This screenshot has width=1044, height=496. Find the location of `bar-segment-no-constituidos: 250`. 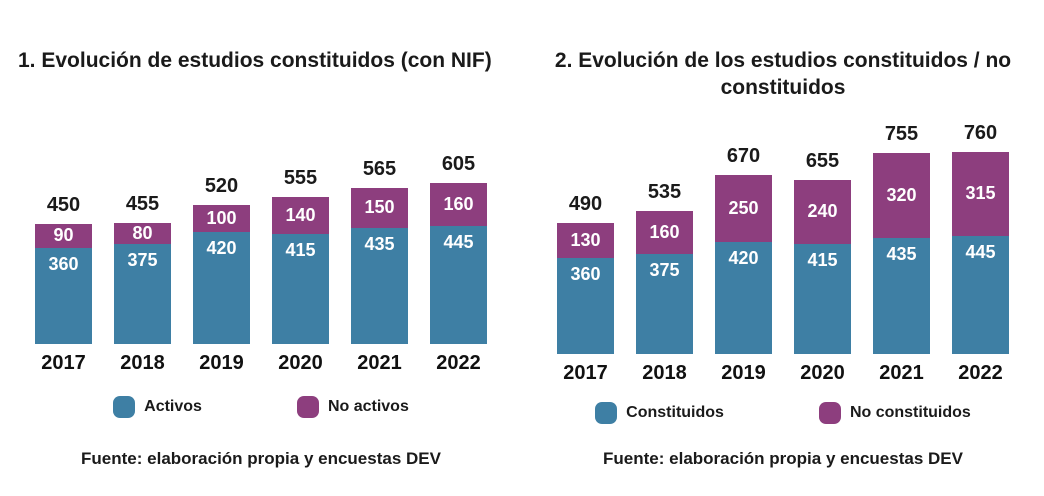

bar-segment-no-constituidos: 250 is located at coordinates (743, 208).